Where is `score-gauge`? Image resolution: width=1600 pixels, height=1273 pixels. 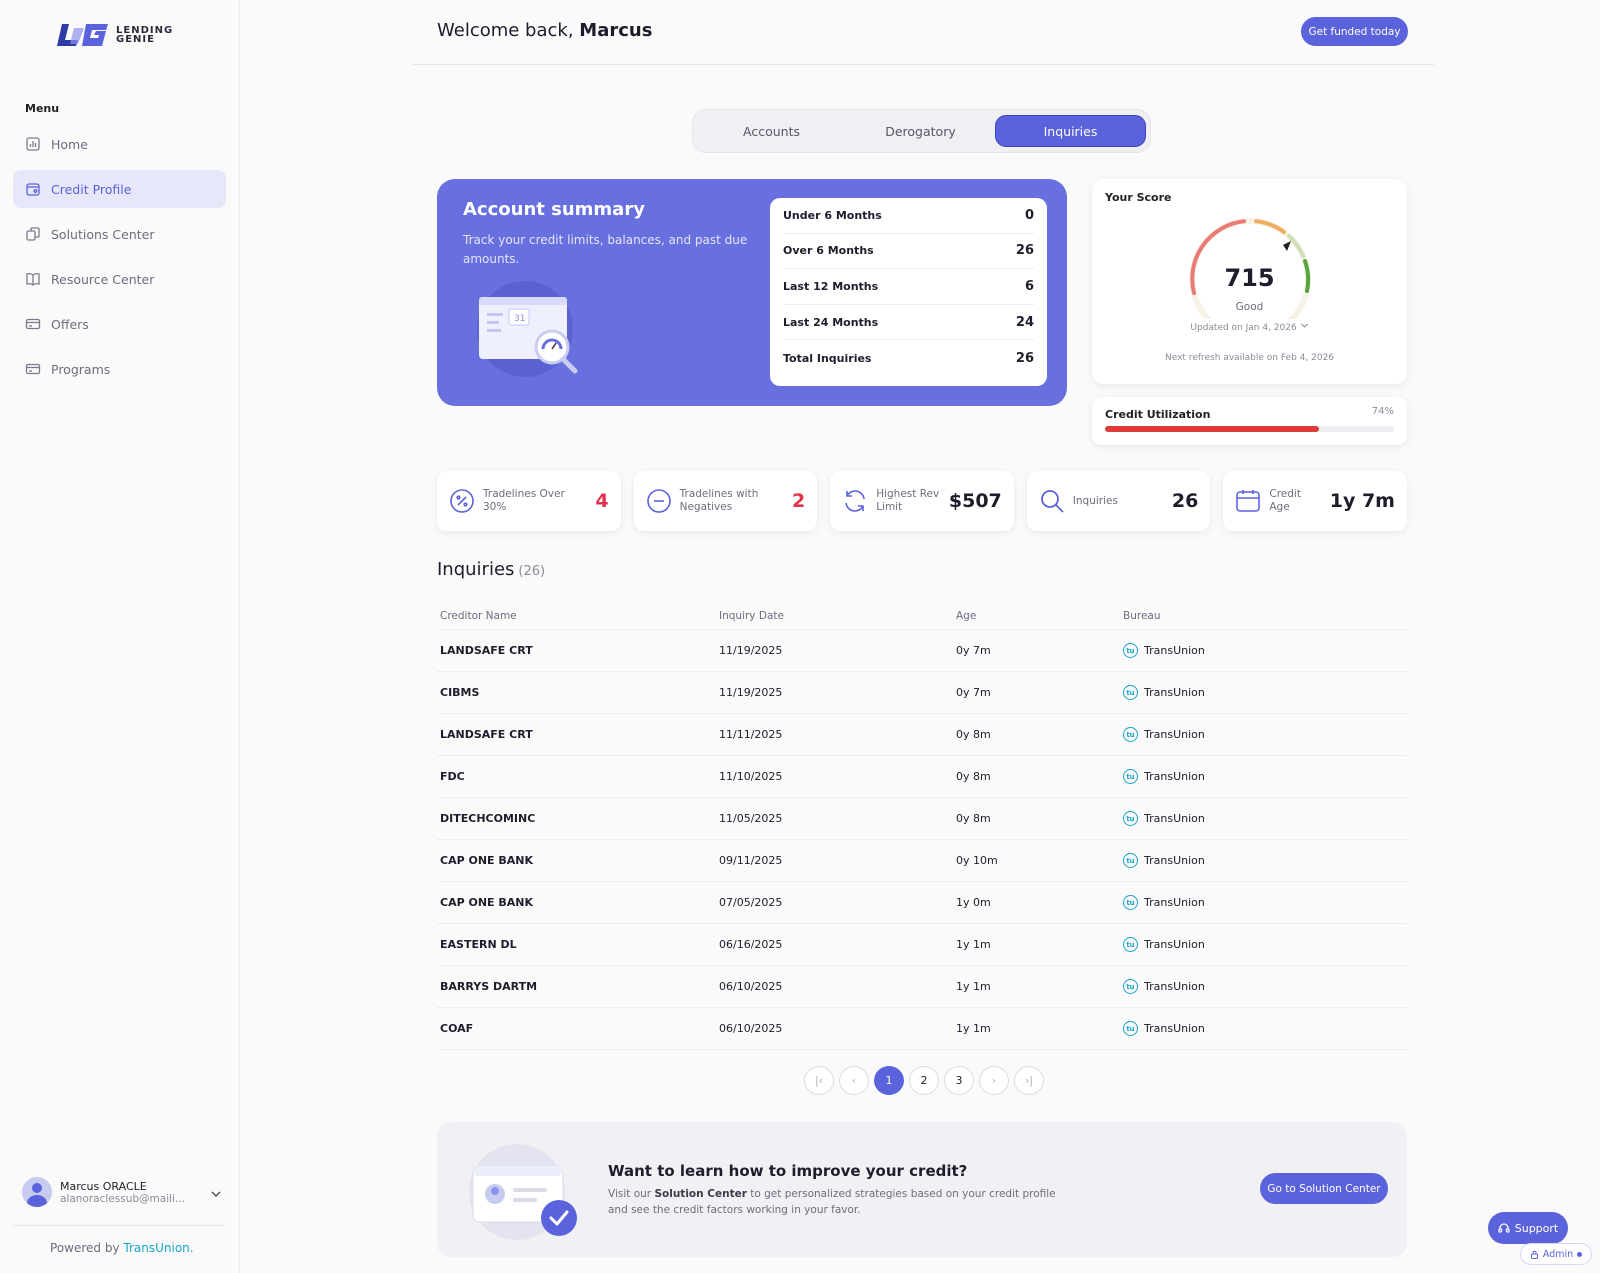
score-gauge is located at coordinates (1250, 268).